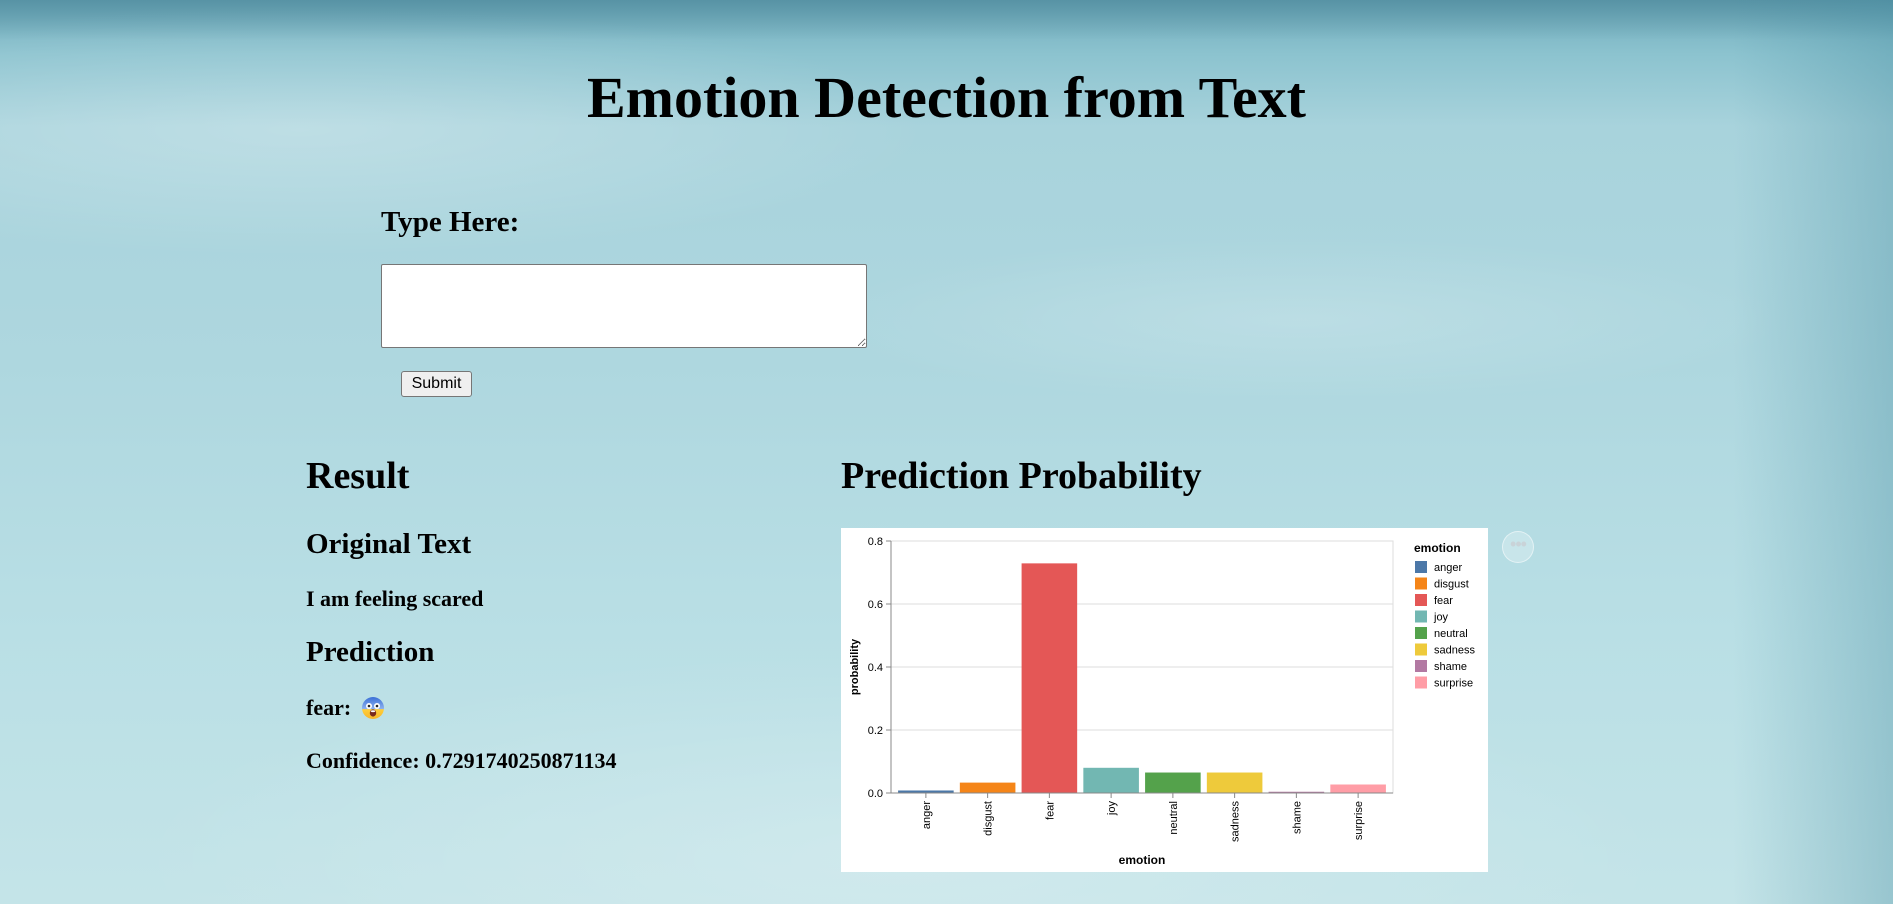 This screenshot has height=904, width=1893. I want to click on legend-swatch-joy, so click(1421, 616).